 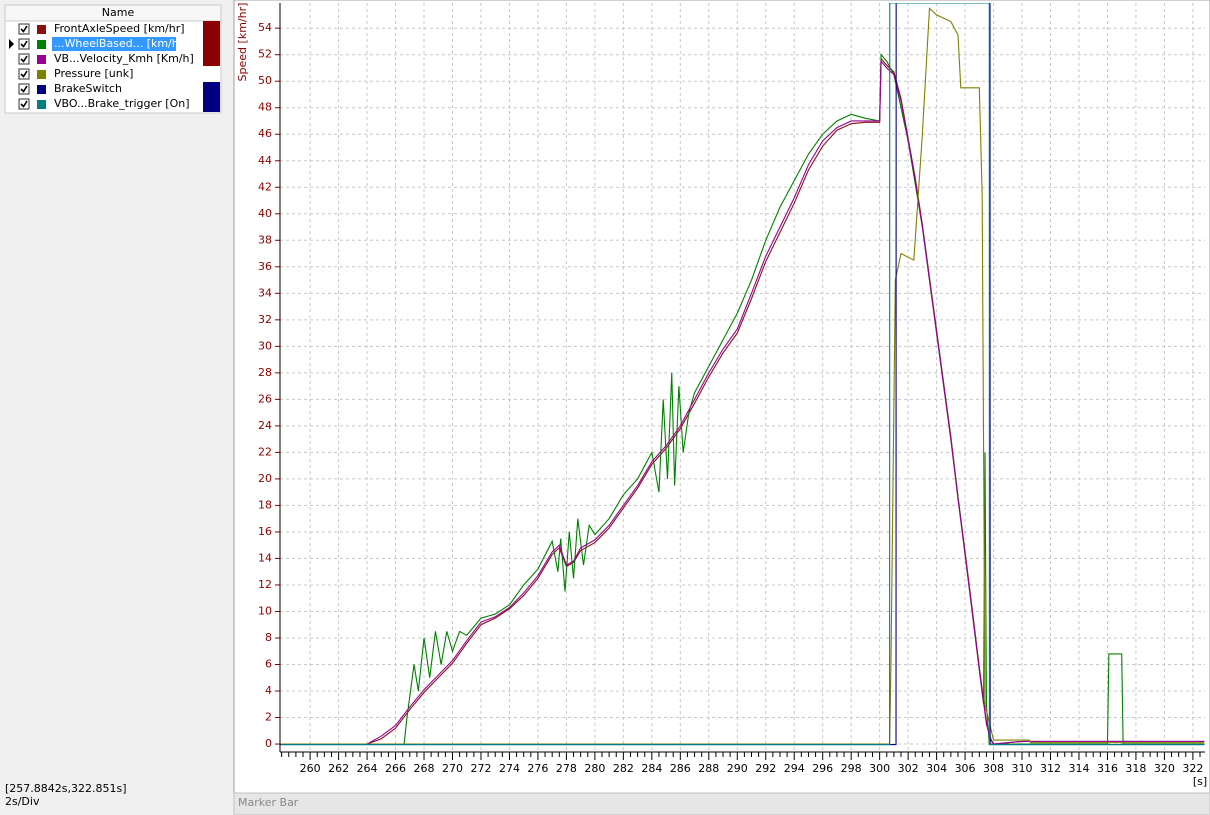 What do you see at coordinates (268, 717) in the screenshot?
I see `y-tick-label: 2` at bounding box center [268, 717].